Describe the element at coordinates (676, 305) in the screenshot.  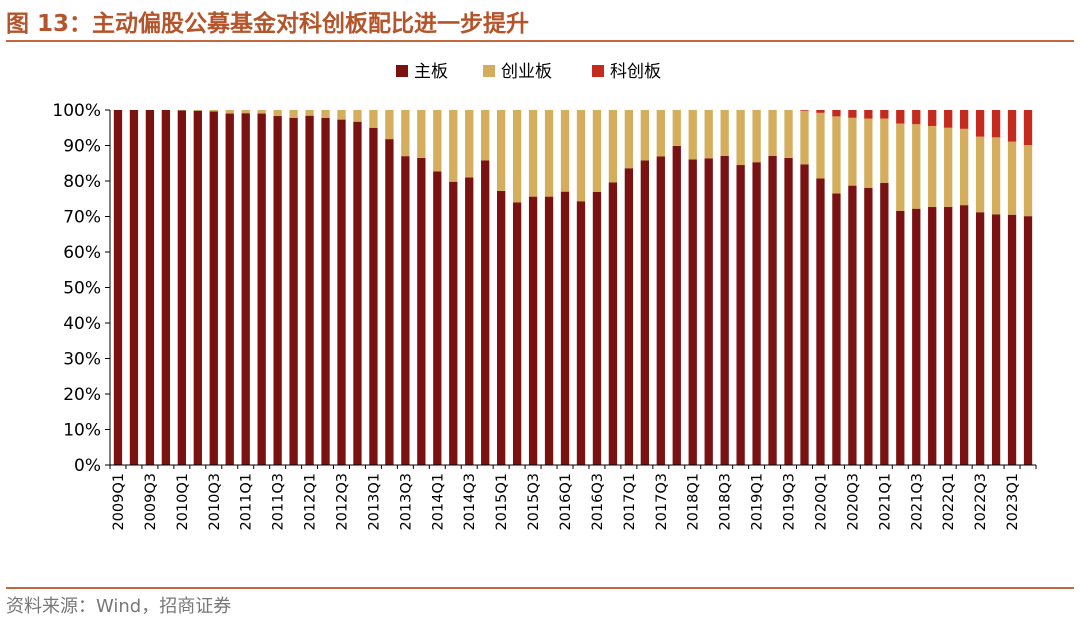
I see `bar-segment-1-2017Q4` at that location.